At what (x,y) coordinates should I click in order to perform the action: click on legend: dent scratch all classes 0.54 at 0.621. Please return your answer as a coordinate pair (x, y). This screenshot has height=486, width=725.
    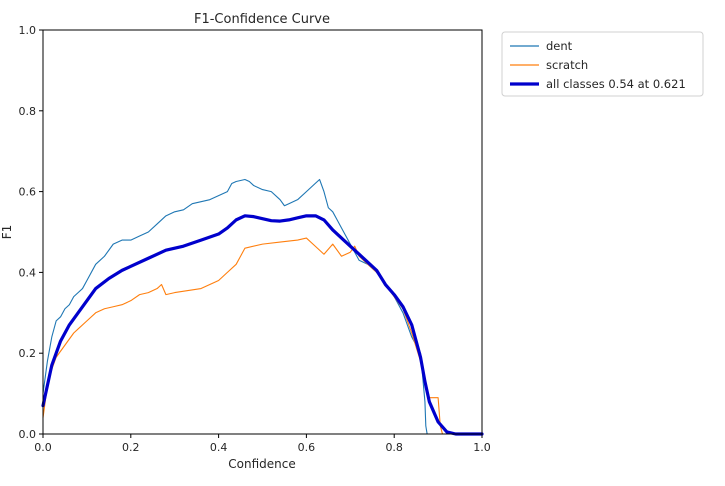
    Looking at the image, I should click on (602, 64).